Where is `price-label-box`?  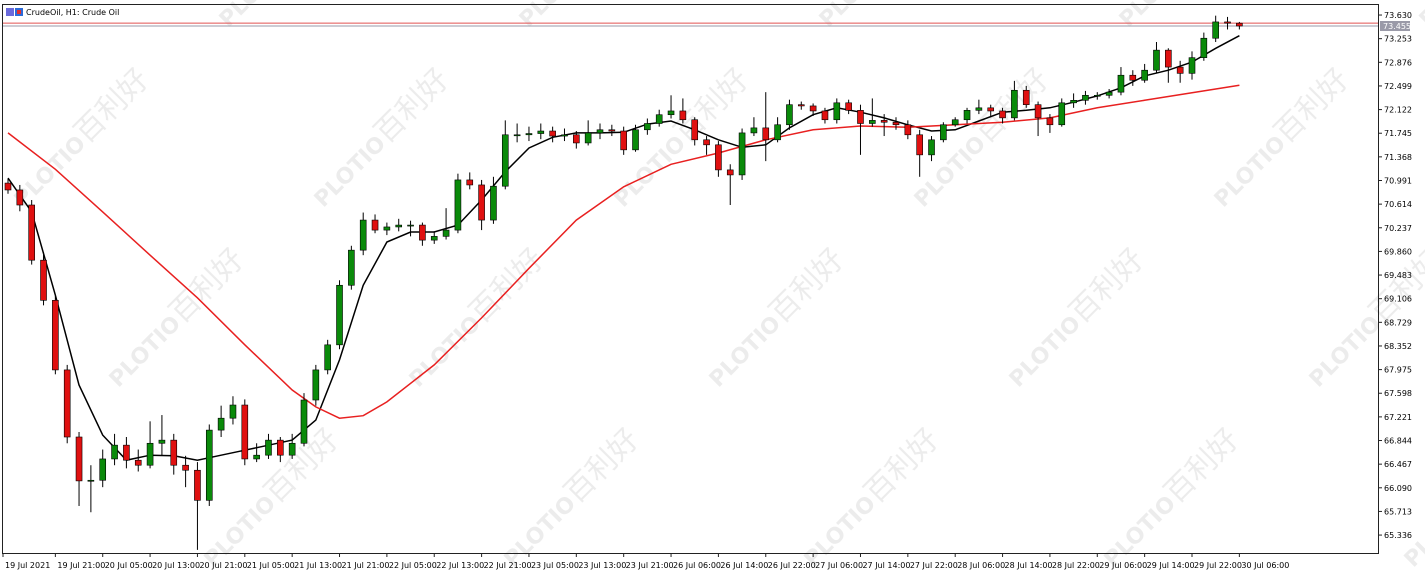 price-label-box is located at coordinates (1395, 26).